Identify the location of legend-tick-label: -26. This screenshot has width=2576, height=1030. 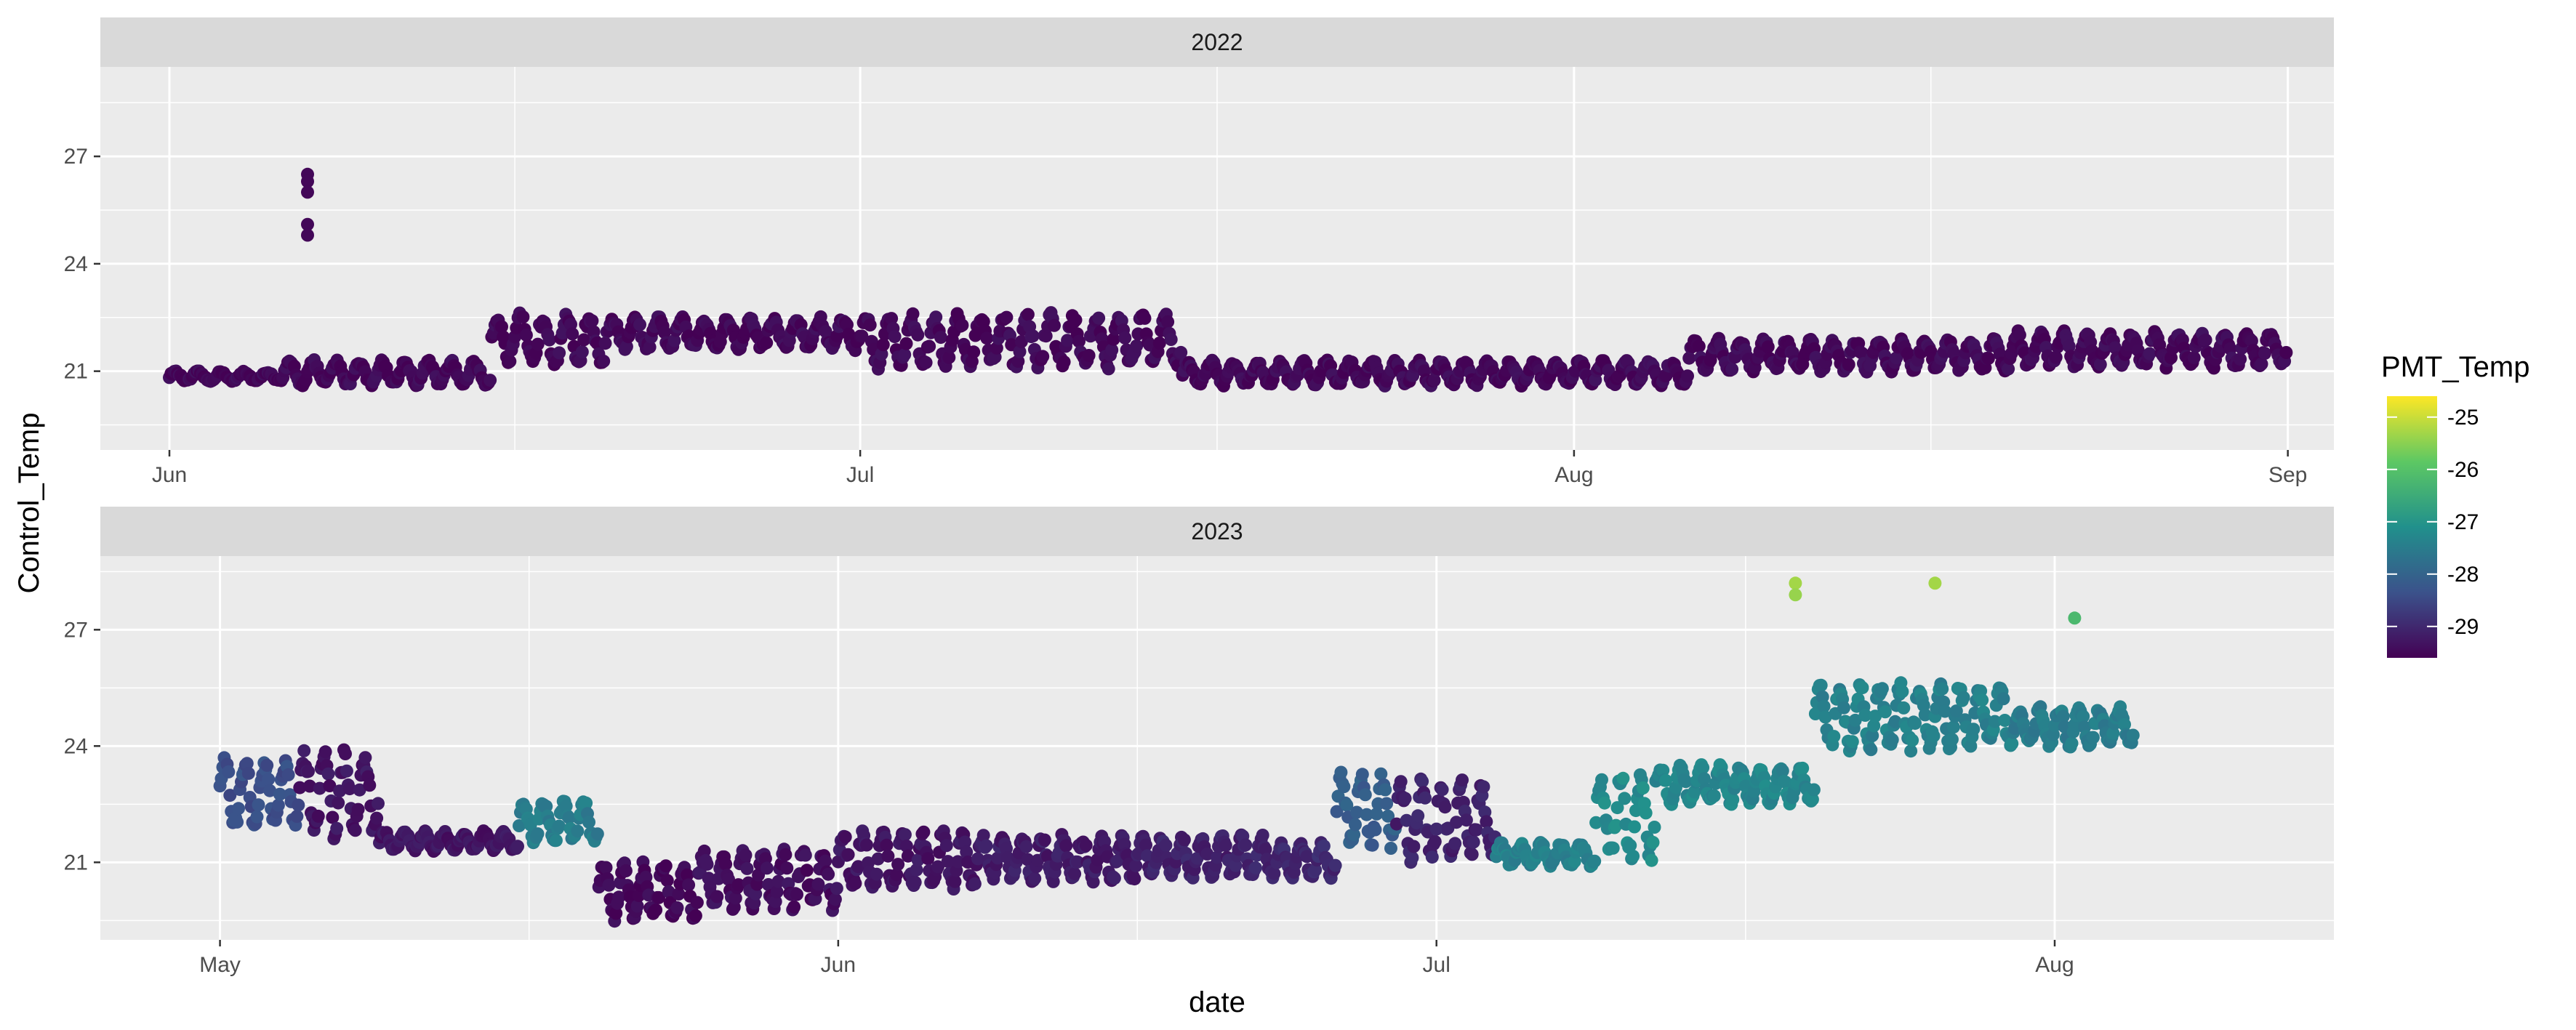
(2463, 470).